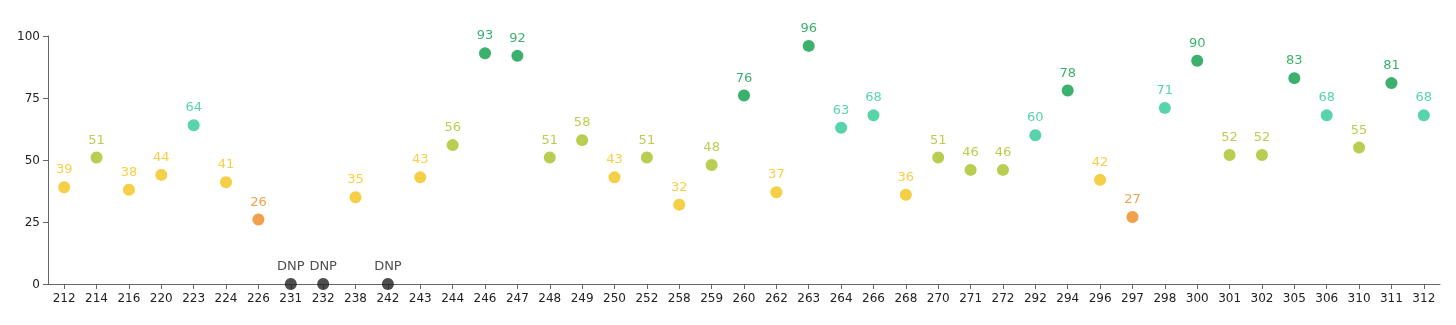  Describe the element at coordinates (550, 298) in the screenshot. I see `x-tick-label: 248` at that location.